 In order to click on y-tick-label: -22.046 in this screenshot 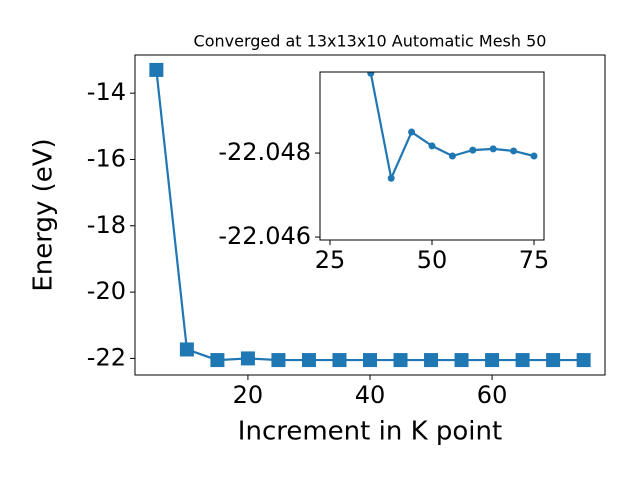, I will do `click(264, 236)`.